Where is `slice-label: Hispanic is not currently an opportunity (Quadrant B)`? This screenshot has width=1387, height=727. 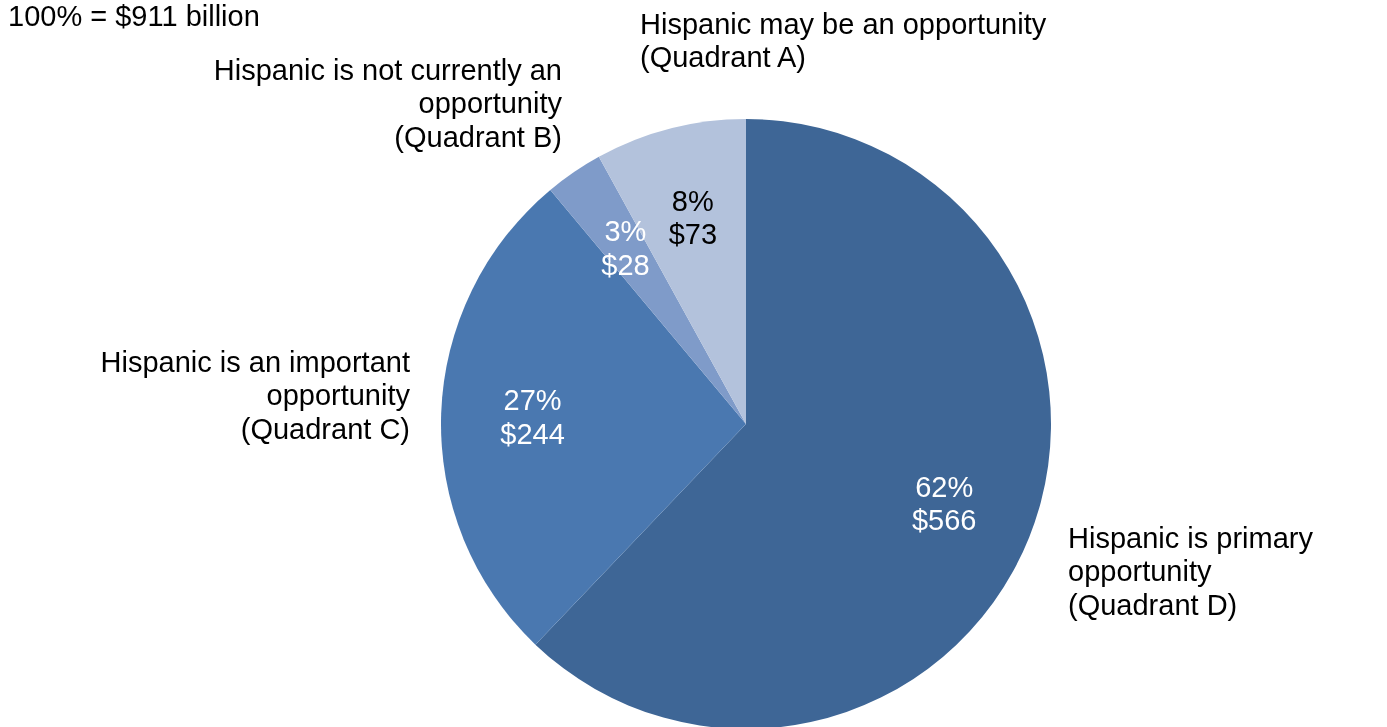
slice-label: Hispanic is not currently an opportunity (Quadrant B) is located at coordinates (388, 103).